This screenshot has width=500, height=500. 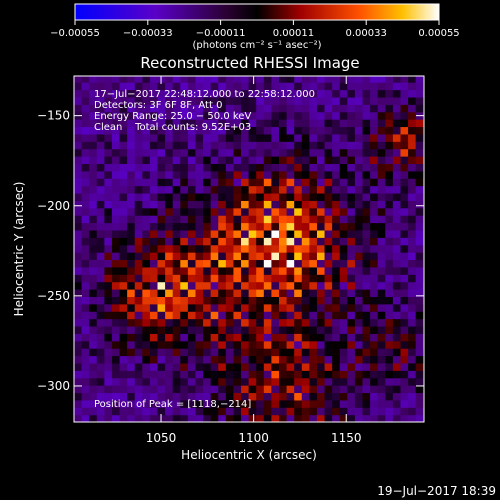 I want to click on colorbar-tick-label: 0.00033, so click(x=366, y=33).